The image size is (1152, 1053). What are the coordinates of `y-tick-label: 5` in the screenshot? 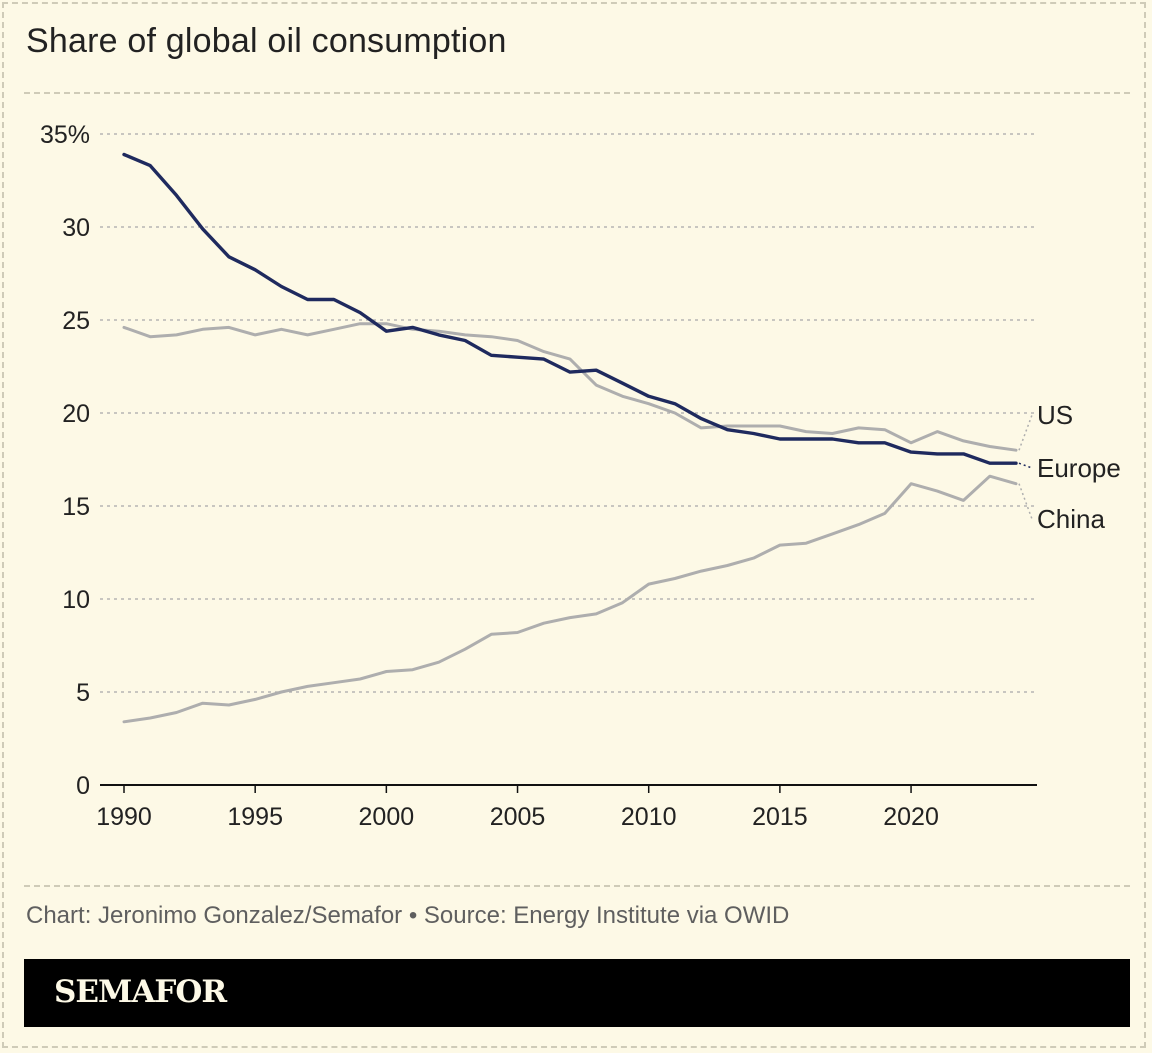 It's located at (83, 693).